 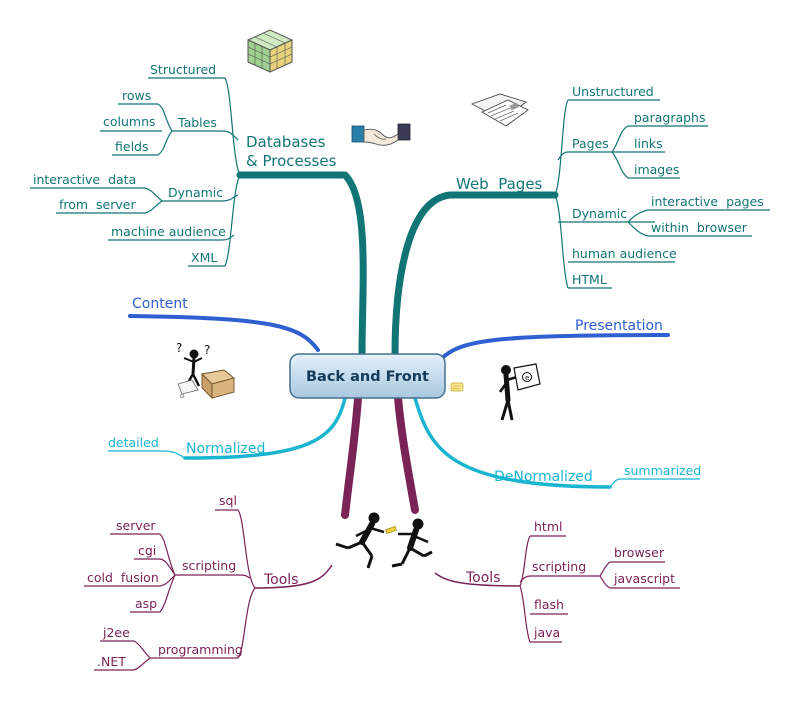 I want to click on scripting-server: server, so click(x=136, y=525).